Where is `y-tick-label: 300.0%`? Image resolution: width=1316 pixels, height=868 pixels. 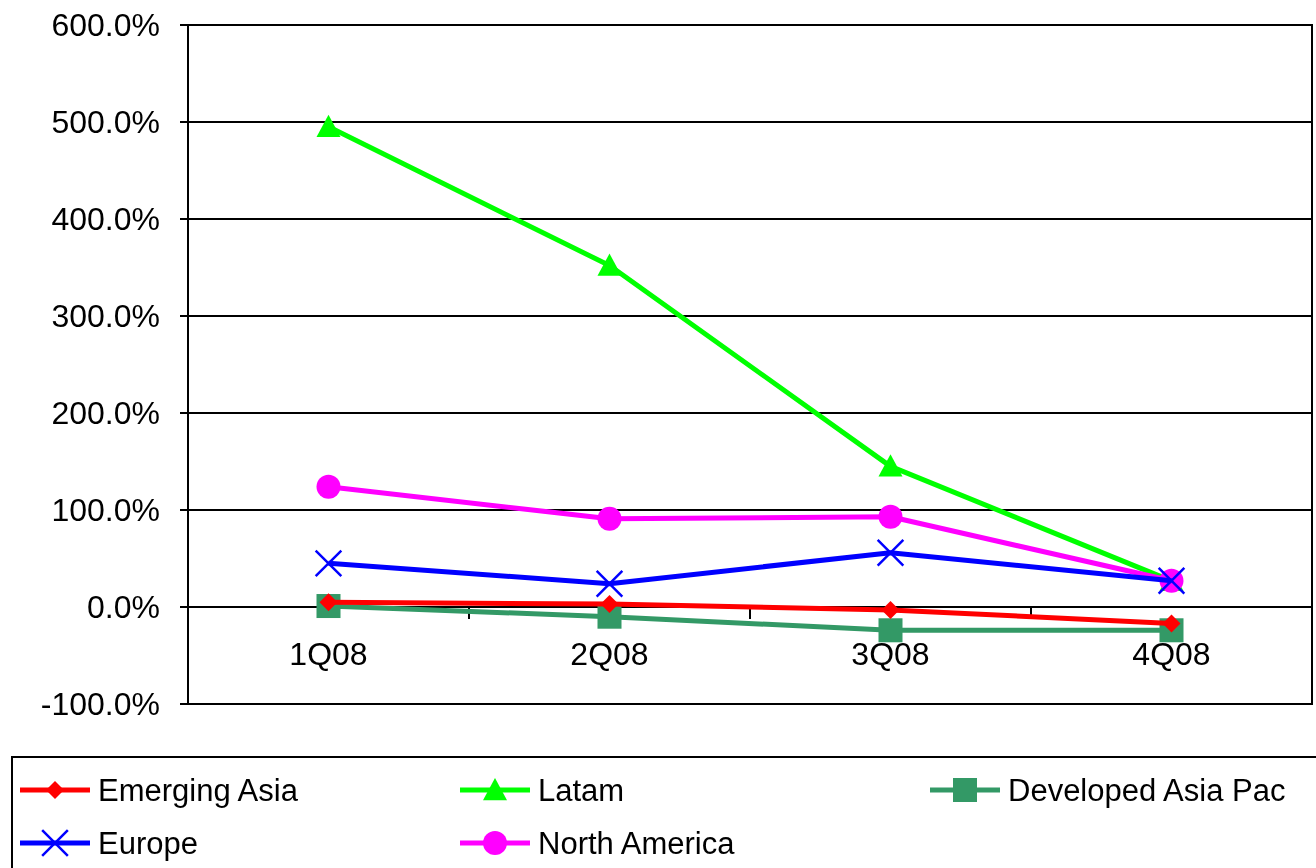
y-tick-label: 300.0% is located at coordinates (105, 316).